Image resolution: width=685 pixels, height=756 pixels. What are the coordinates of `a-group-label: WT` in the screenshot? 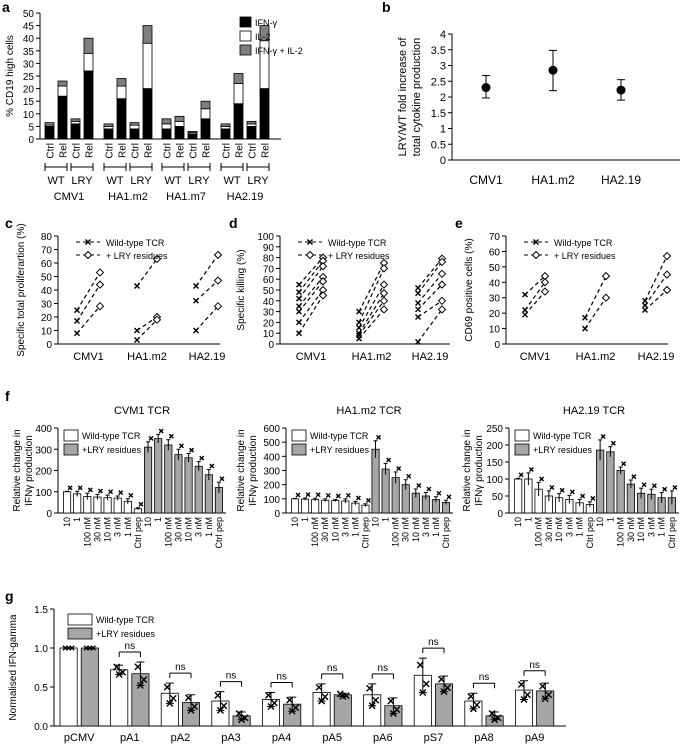 It's located at (231, 181).